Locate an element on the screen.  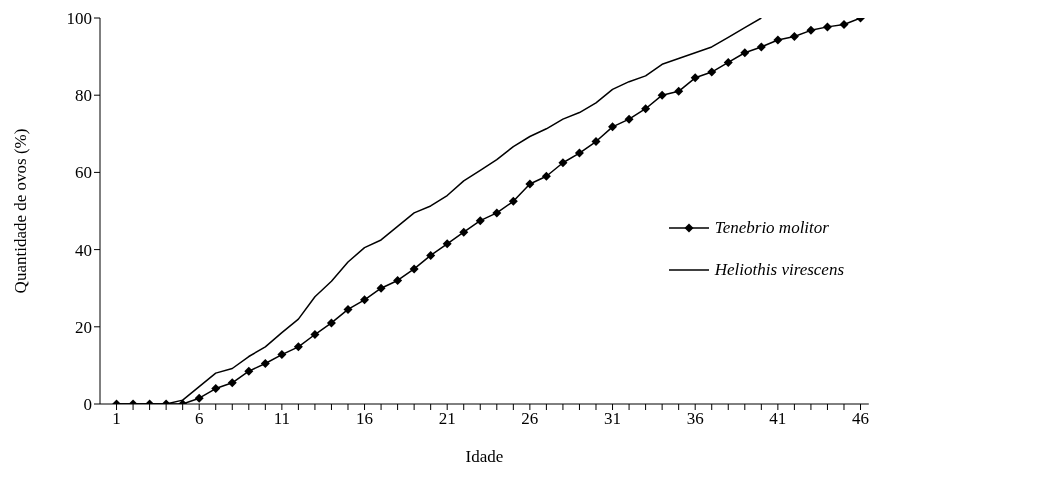
x-tick-label: 46 is located at coordinates (861, 419).